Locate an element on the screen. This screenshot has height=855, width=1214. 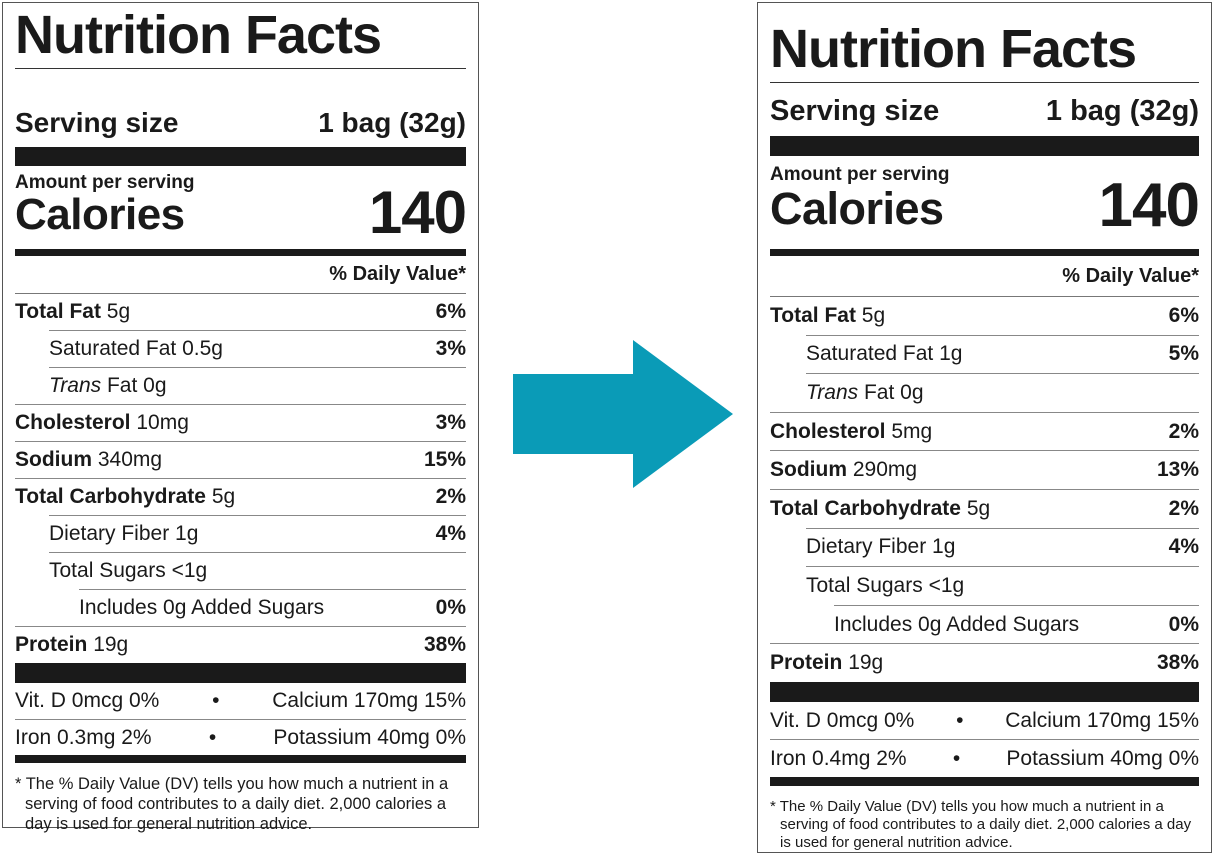
nutrient-name-group: Saturated Fat 1g is located at coordinates (884, 354).